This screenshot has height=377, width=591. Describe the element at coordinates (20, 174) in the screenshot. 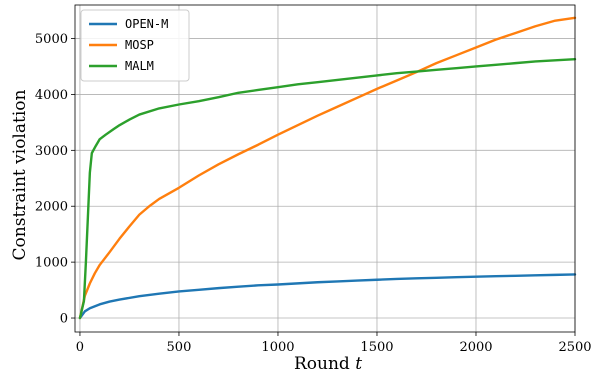

I see `y-axis-label: Constraint violation` at that location.